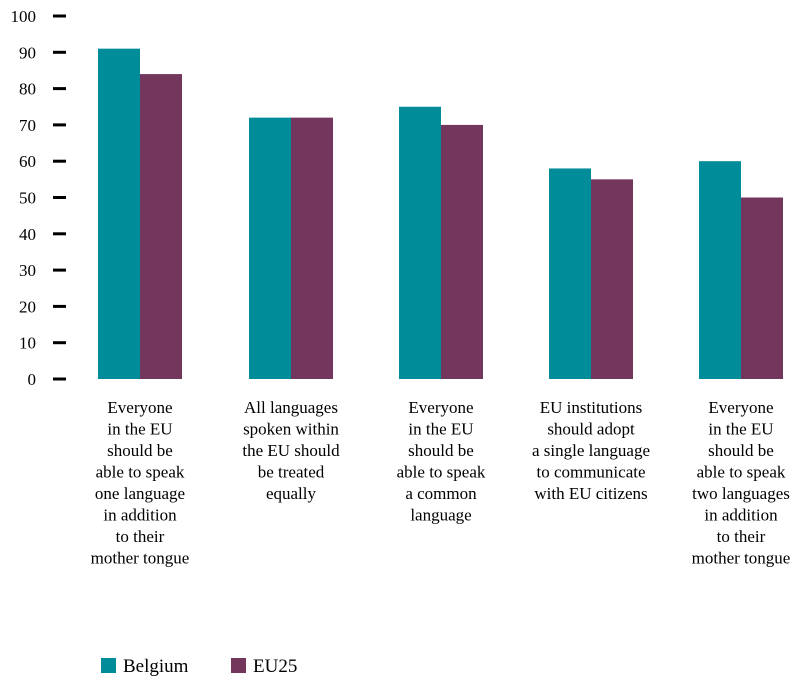  I want to click on category-label-line: a common, so click(441, 493).